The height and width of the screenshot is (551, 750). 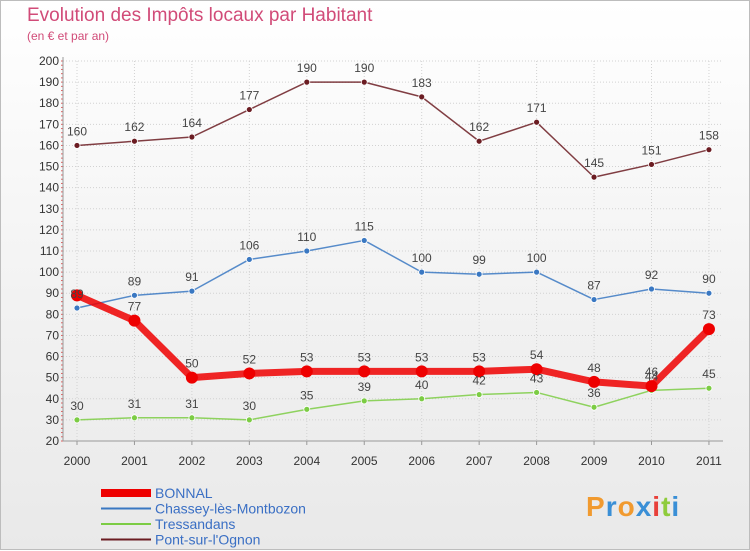 I want to click on logo-letter: o, so click(x=626, y=506).